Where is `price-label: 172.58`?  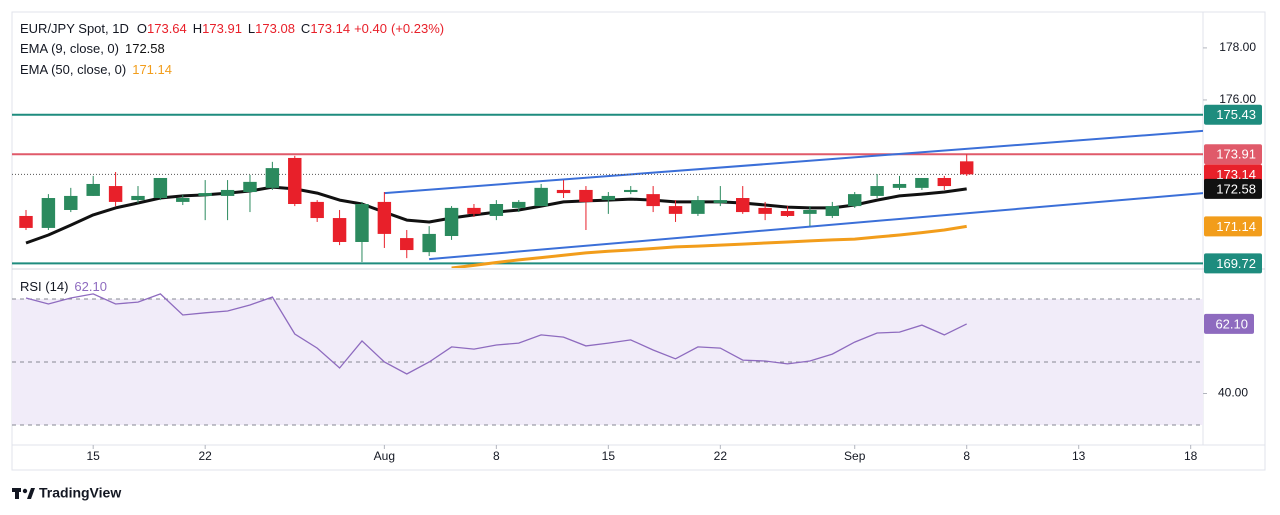 price-label: 172.58 is located at coordinates (1236, 188).